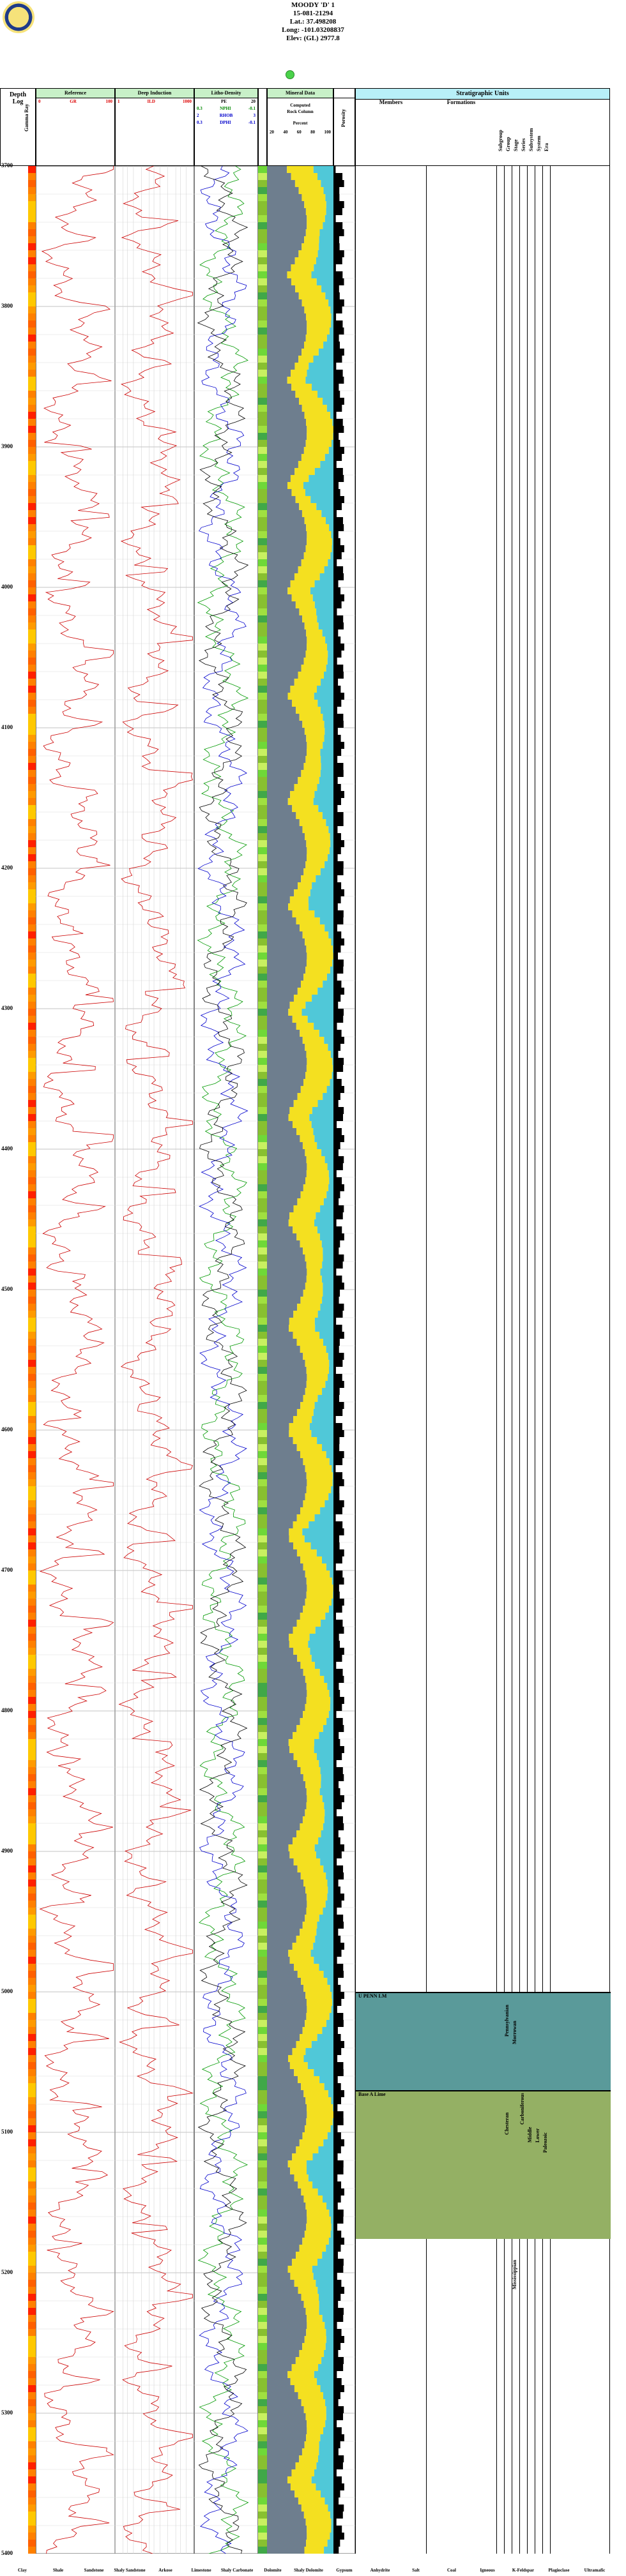 Image resolution: width=626 pixels, height=2576 pixels. Describe the element at coordinates (154, 127) in the screenshot. I see `resistivity-track-header: Deep Induction 1 ILD 1000` at that location.